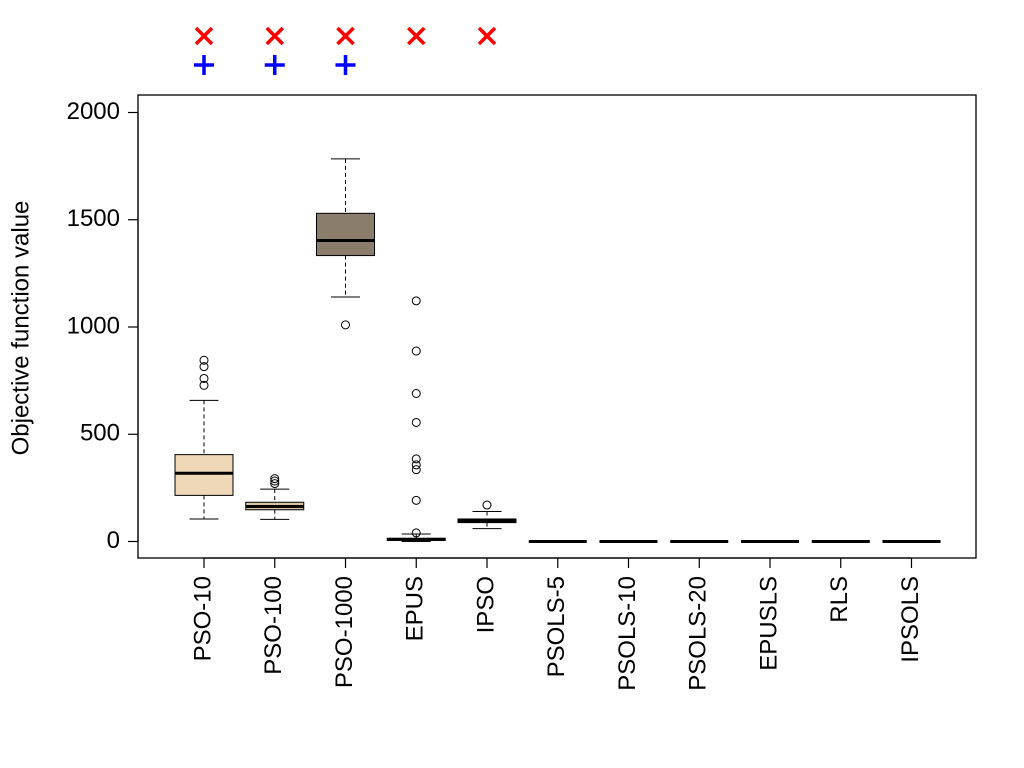 The height and width of the screenshot is (768, 1024). I want to click on x-tick-label: PSOLS-5, so click(556, 626).